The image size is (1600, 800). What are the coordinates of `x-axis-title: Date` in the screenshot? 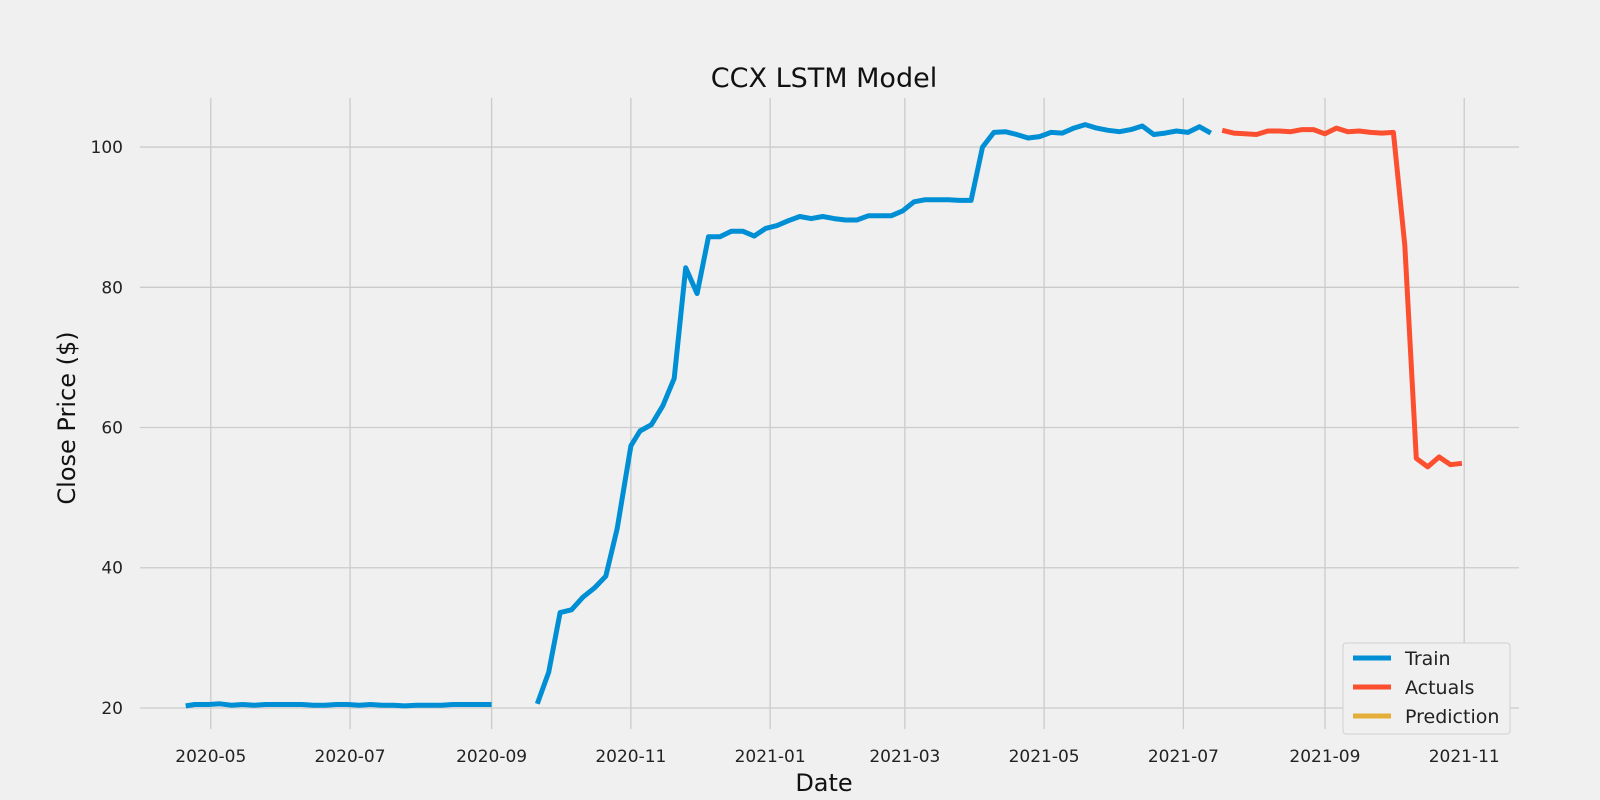 It's located at (823, 783).